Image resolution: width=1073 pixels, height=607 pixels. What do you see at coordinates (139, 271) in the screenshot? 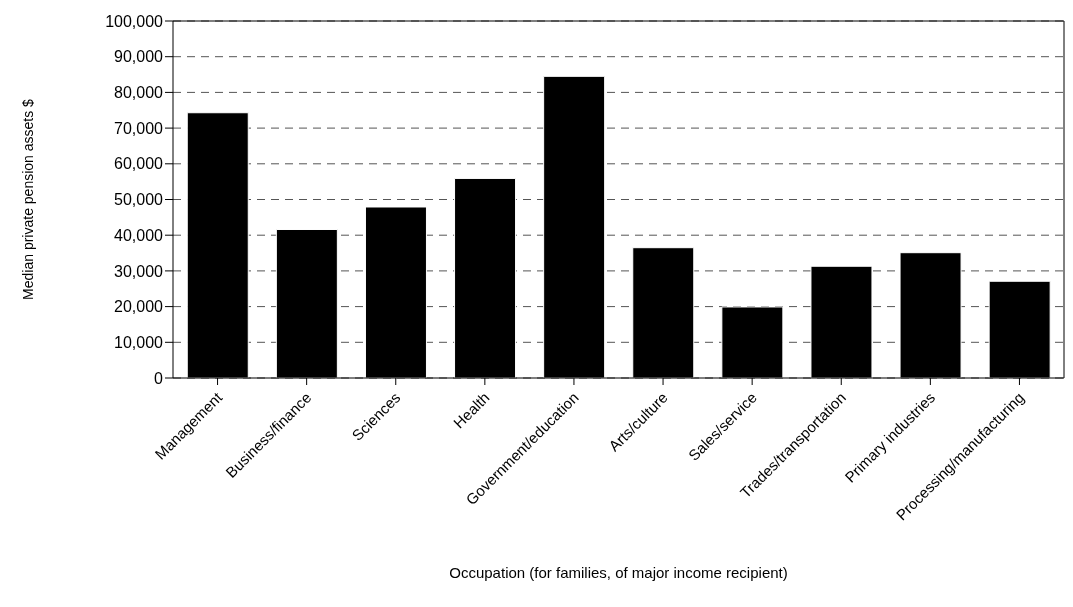
I see `y-tick-label: 30,000` at bounding box center [139, 271].